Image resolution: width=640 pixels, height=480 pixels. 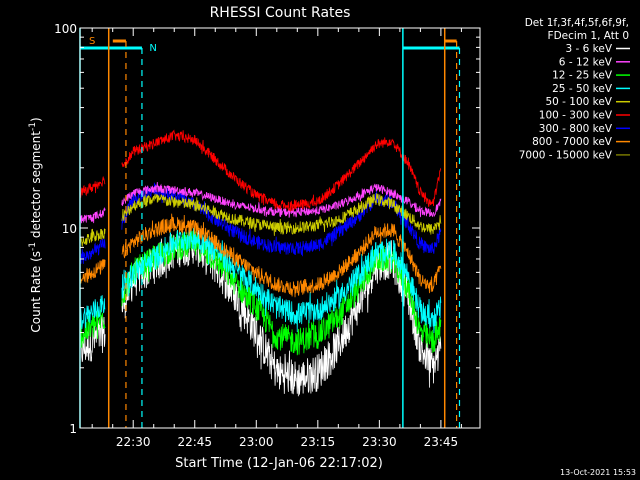 I want to click on series-6-12kev, so click(x=260, y=203).